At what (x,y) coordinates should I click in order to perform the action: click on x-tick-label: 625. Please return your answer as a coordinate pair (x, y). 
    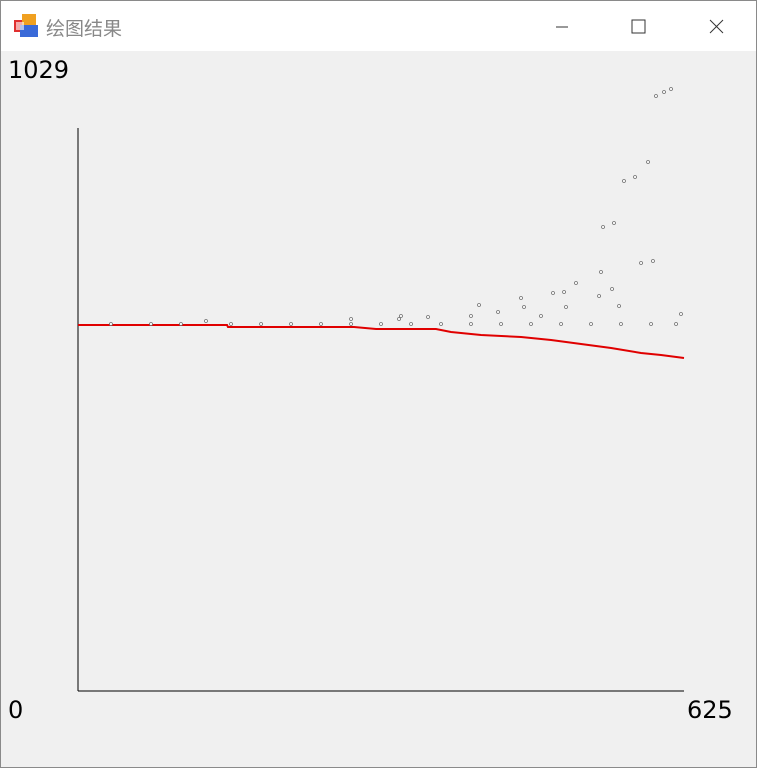
    Looking at the image, I should click on (710, 710).